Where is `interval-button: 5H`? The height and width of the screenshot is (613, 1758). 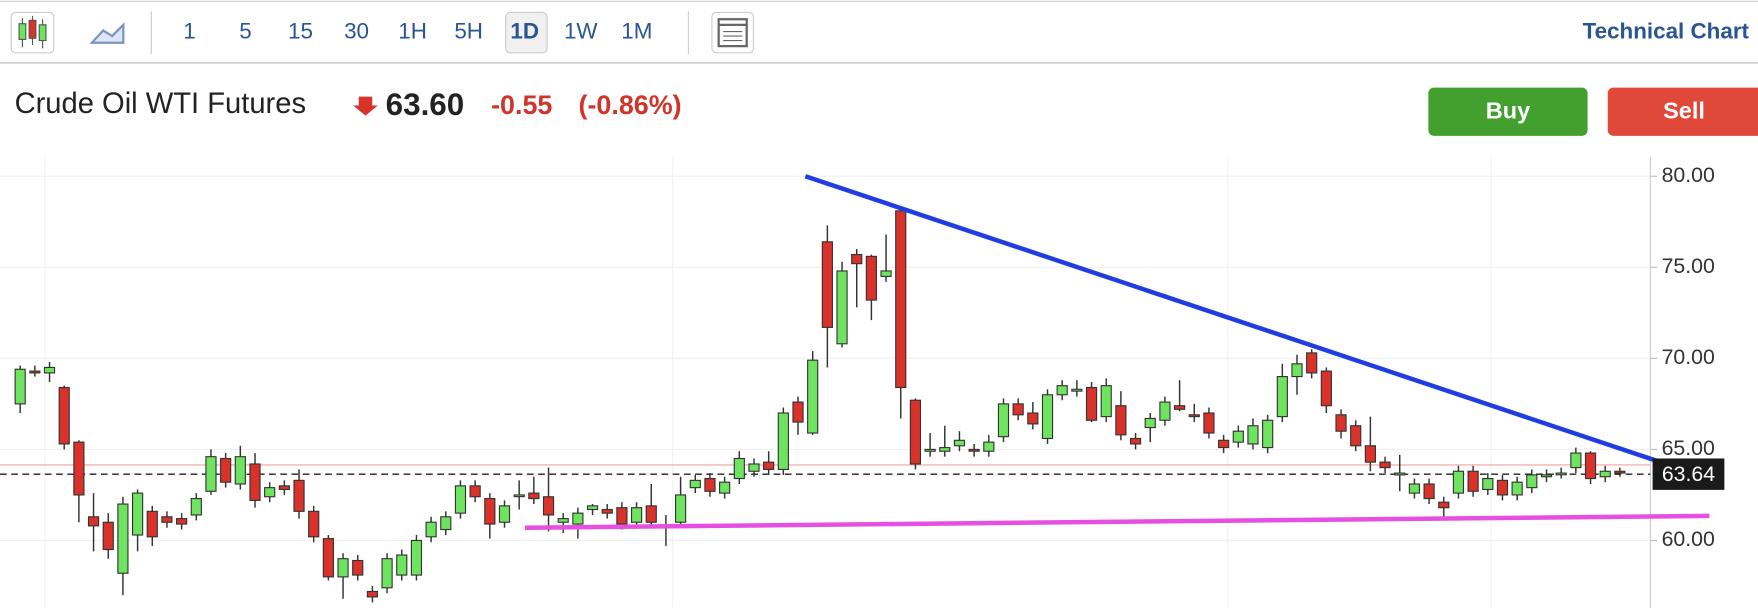 interval-button: 5H is located at coordinates (468, 31).